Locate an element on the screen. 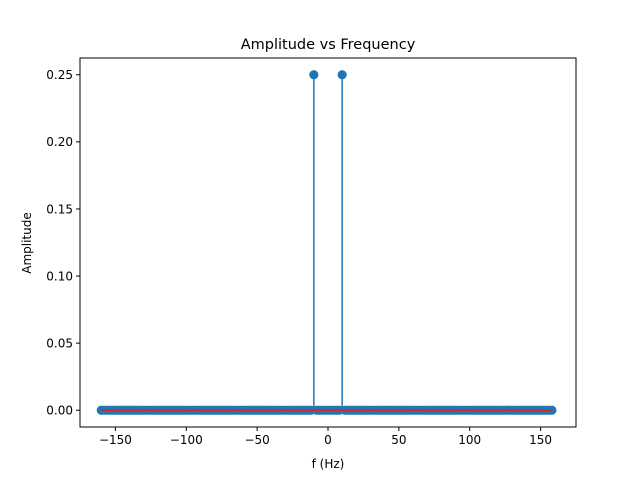  y-tick-label: 0.05 is located at coordinates (59, 343).